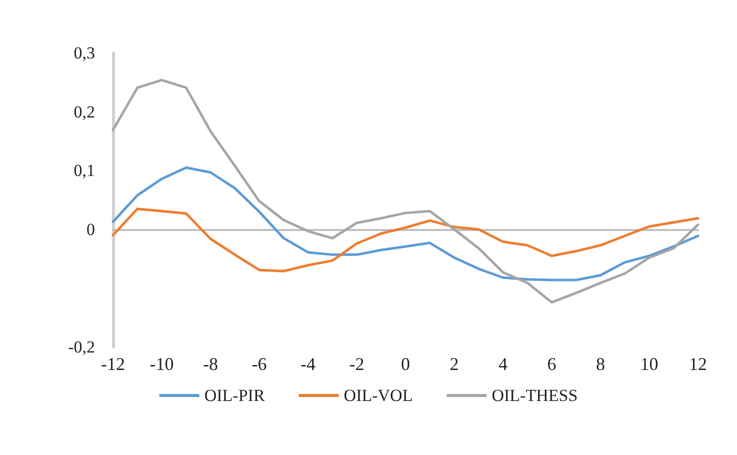  I want to click on x-tick-label: 4, so click(503, 364).